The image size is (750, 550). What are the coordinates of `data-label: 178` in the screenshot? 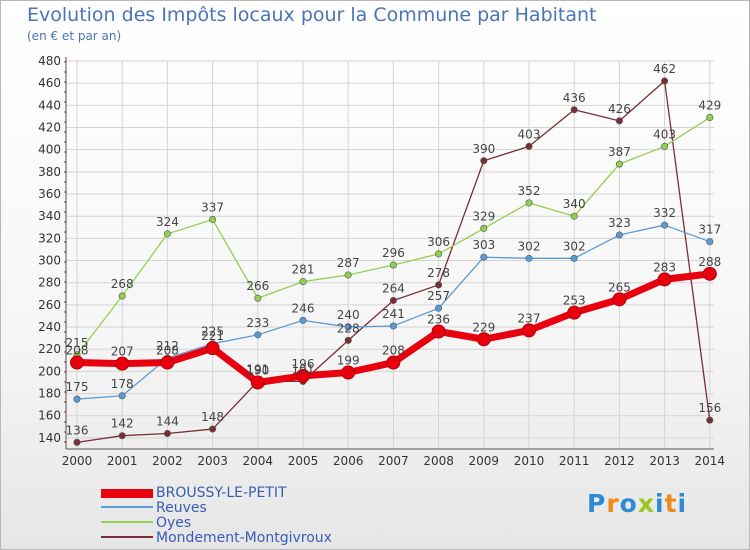 It's located at (122, 384).